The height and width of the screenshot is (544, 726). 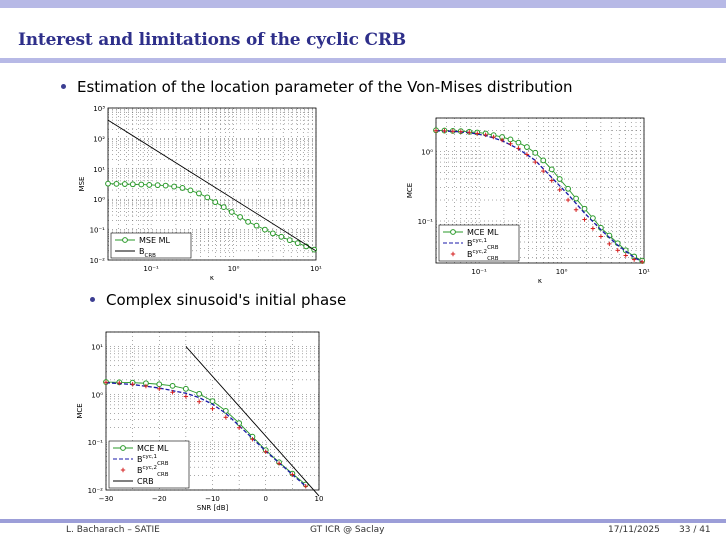 I want to click on footer-page: 33 / 41, so click(x=695, y=530).